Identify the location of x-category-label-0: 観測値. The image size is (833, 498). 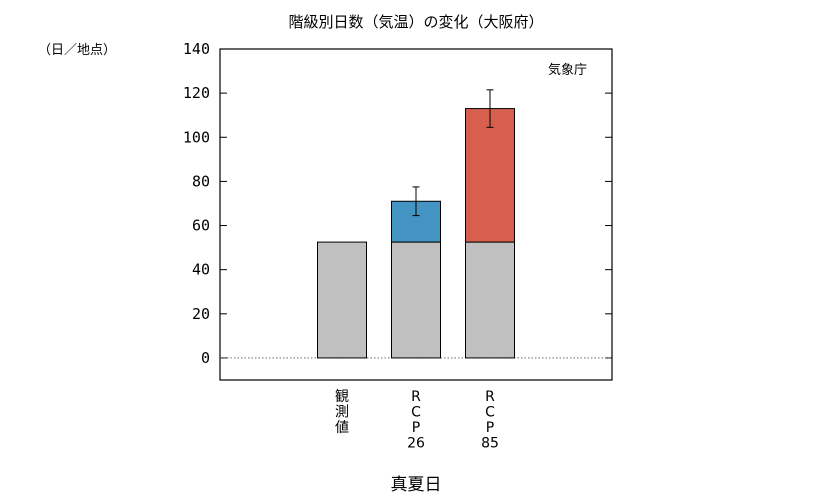
(342, 412).